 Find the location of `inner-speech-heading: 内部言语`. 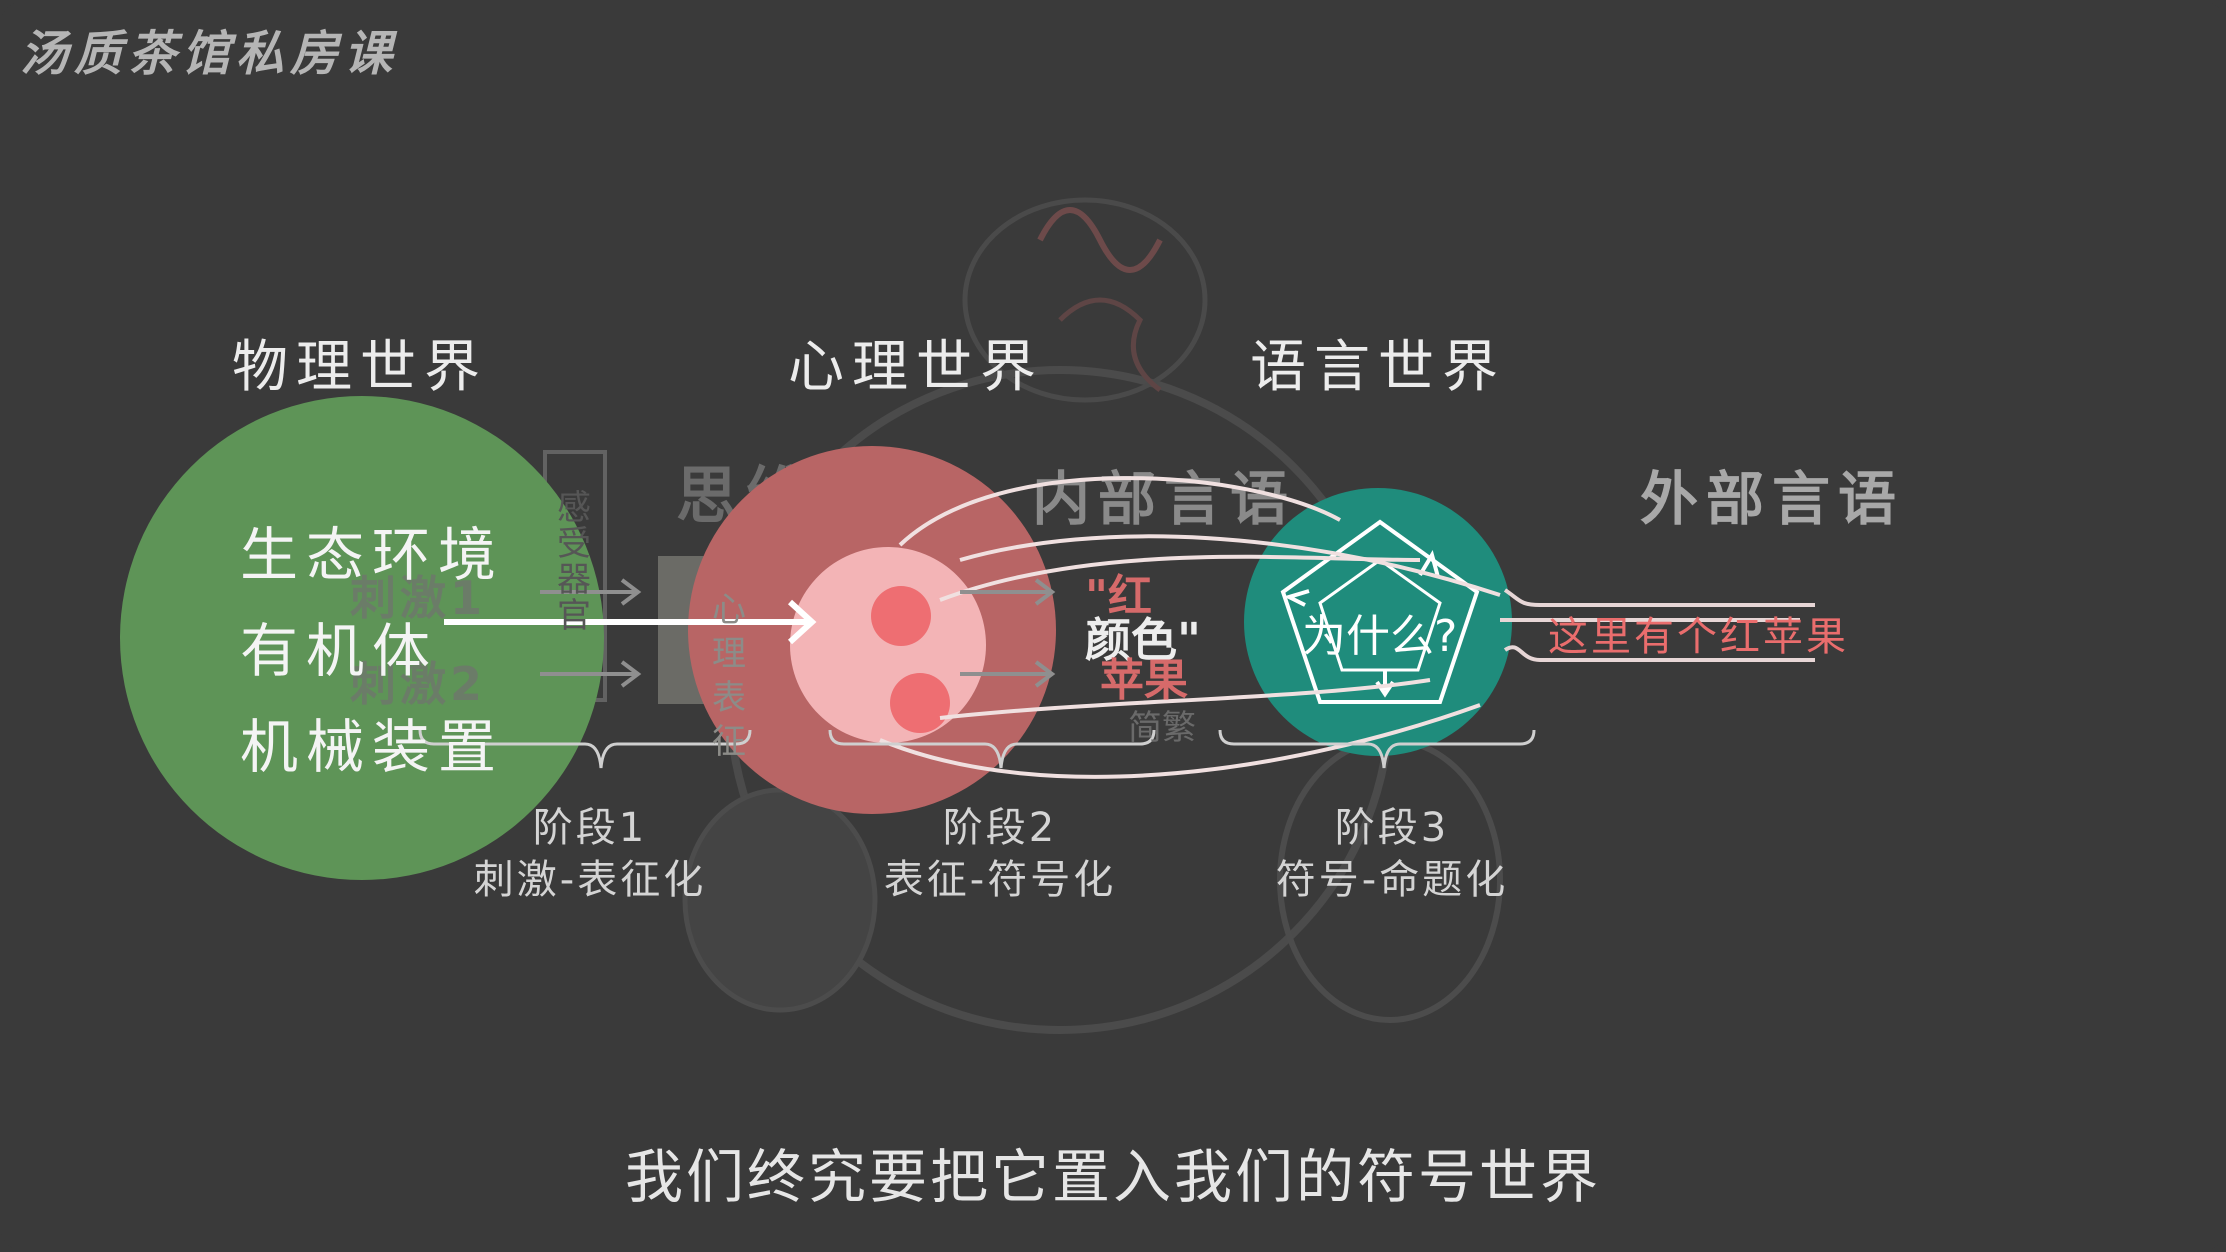

inner-speech-heading: 内部言语 is located at coordinates (1164, 499).